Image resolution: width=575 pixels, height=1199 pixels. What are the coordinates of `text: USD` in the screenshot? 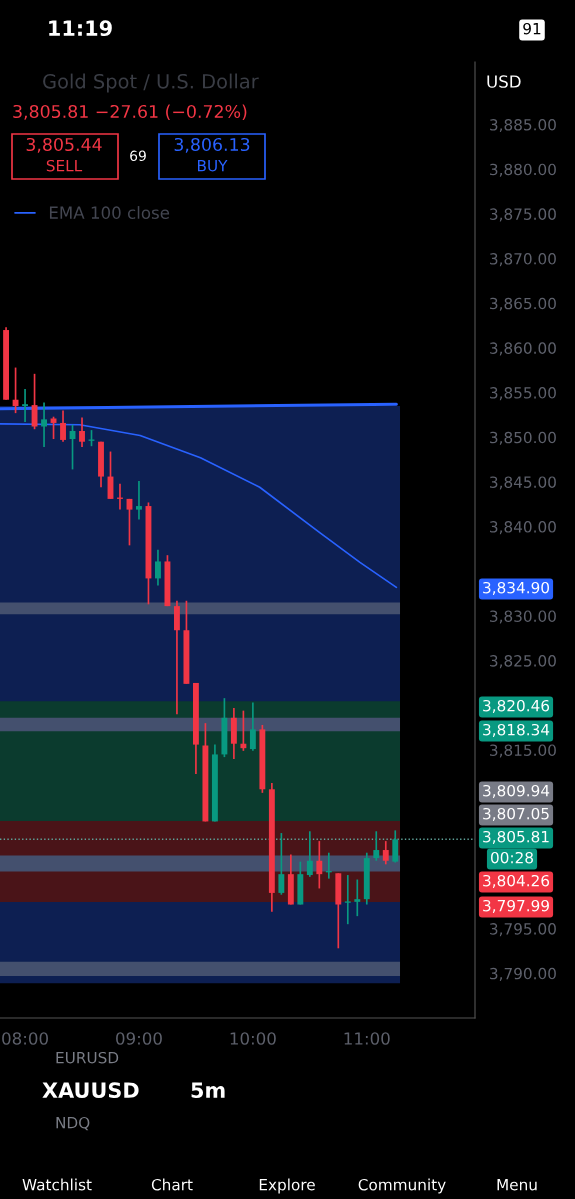 It's located at (504, 81).